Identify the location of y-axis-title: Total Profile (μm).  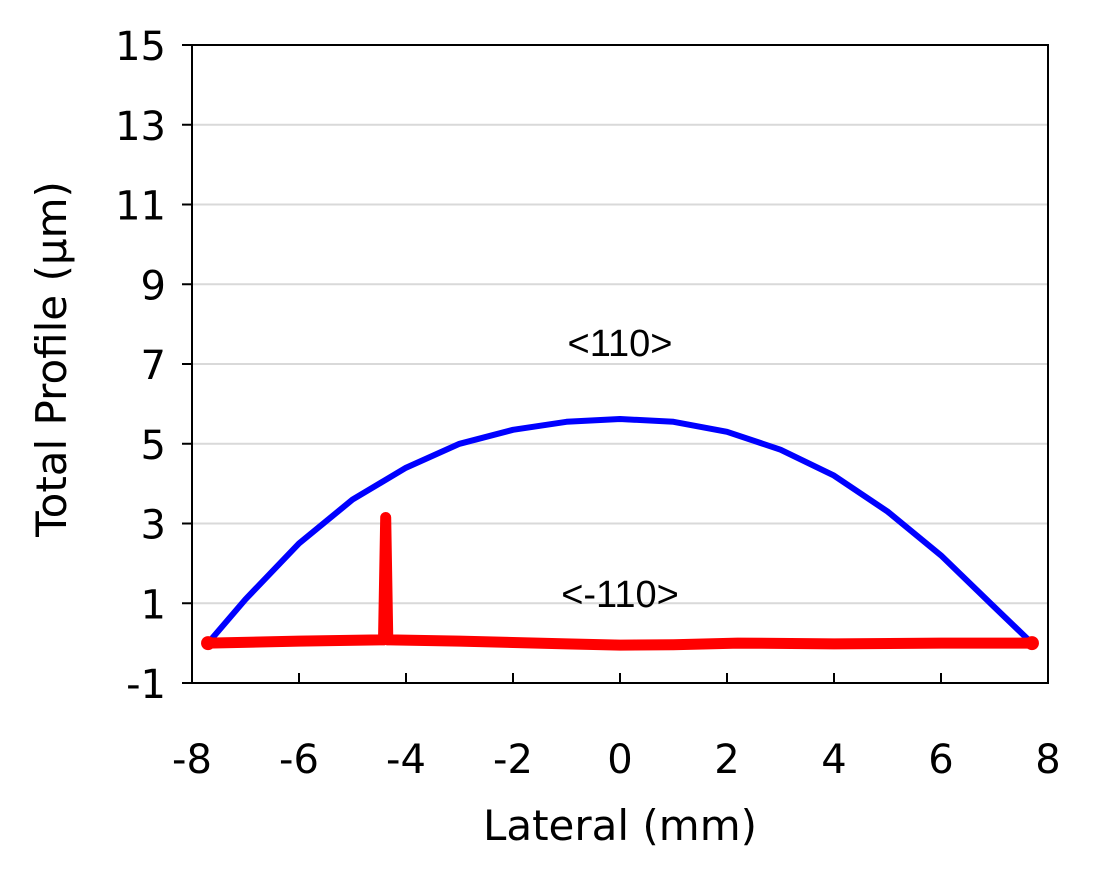
(51, 359).